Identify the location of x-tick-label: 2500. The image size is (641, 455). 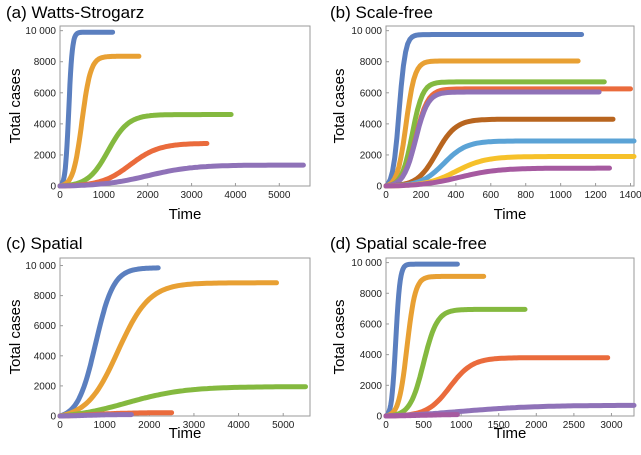
(574, 425).